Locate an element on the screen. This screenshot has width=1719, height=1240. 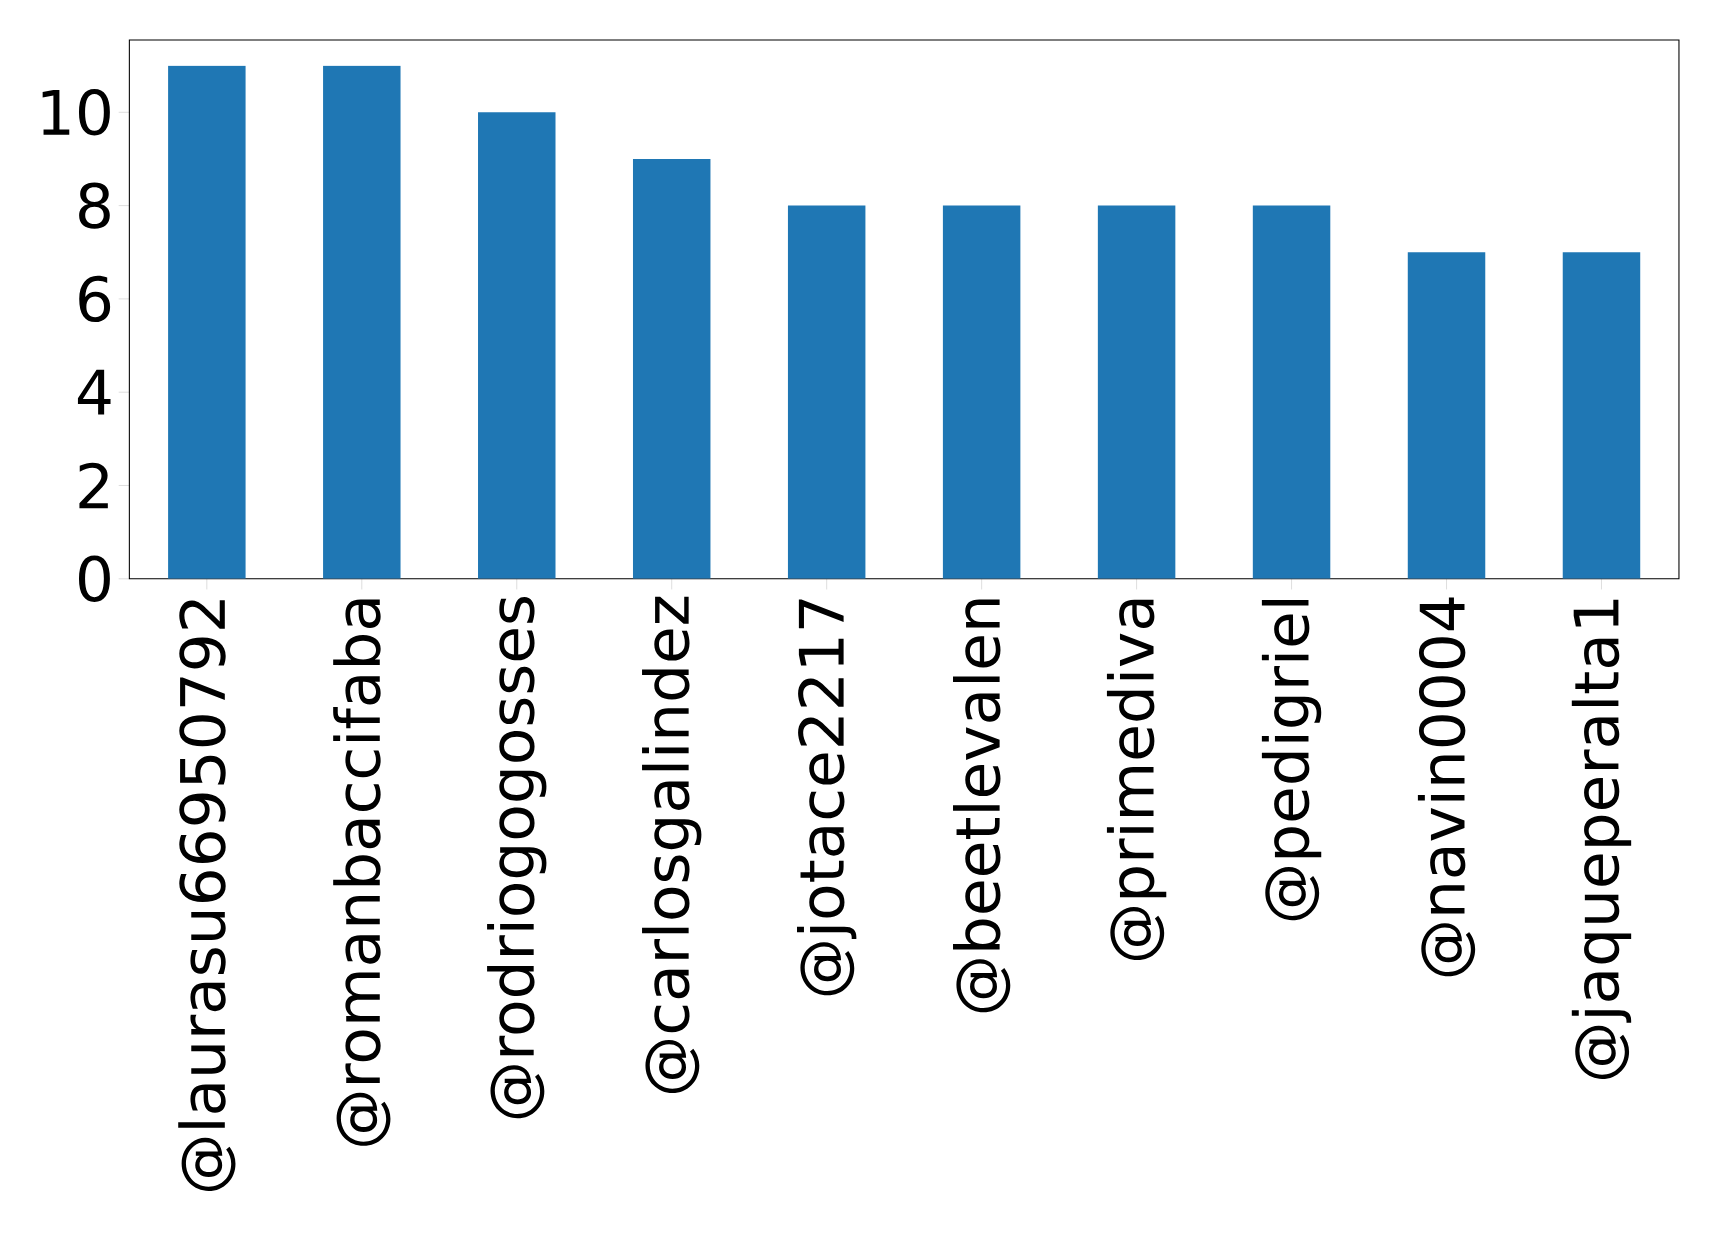
y-tick-label: 10 is located at coordinates (76, 112).